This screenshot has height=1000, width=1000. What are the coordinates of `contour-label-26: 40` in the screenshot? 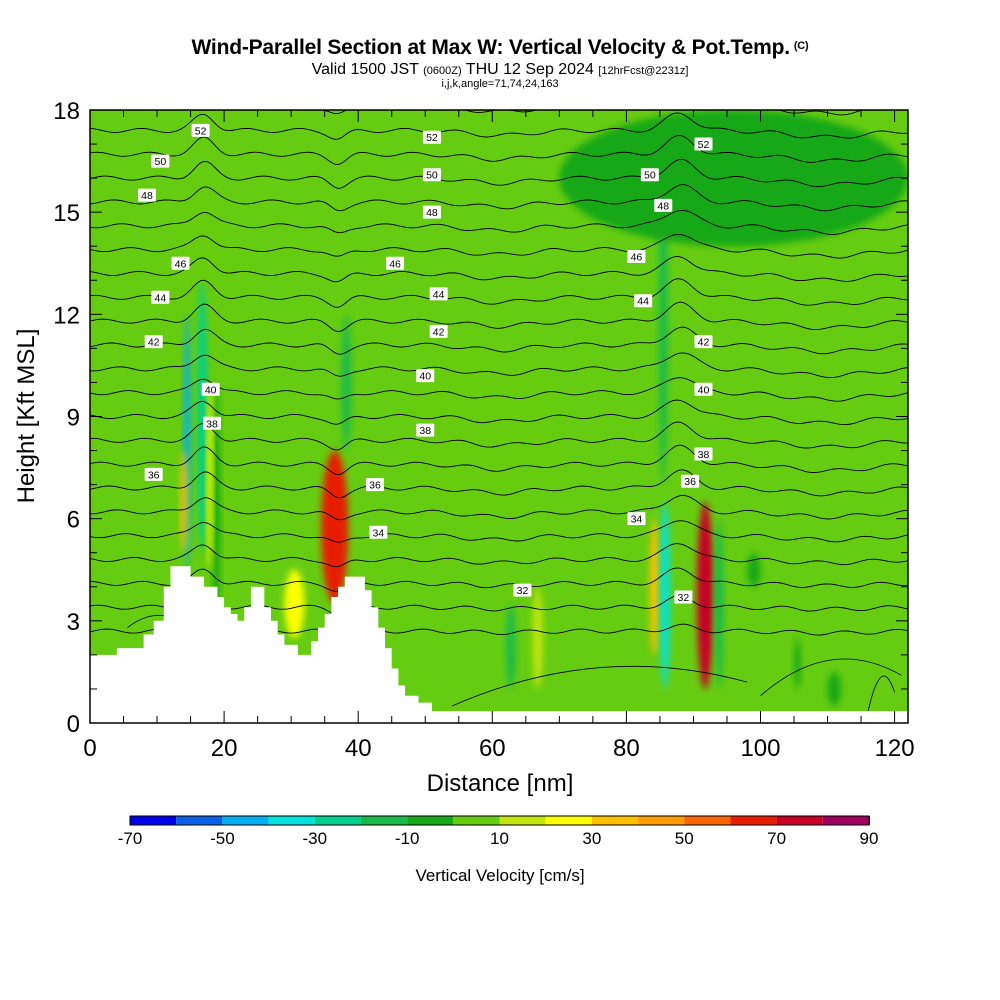 It's located at (703, 389).